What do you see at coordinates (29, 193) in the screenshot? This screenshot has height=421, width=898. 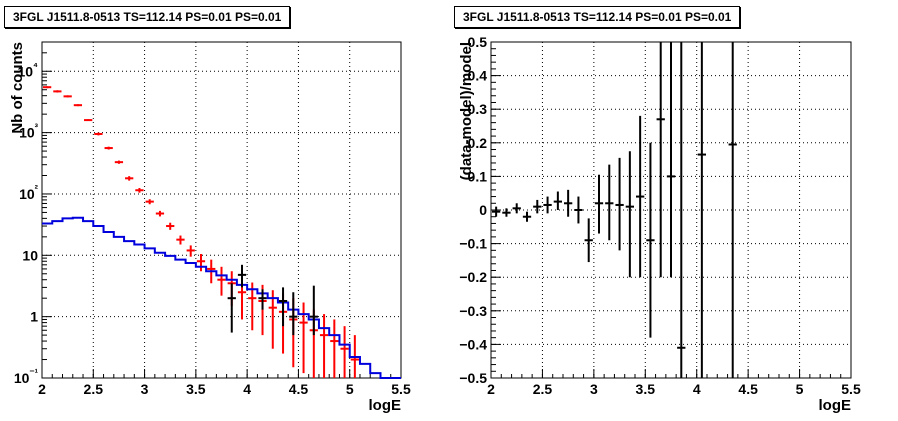 I see `y-tick-label: 10²` at bounding box center [29, 193].